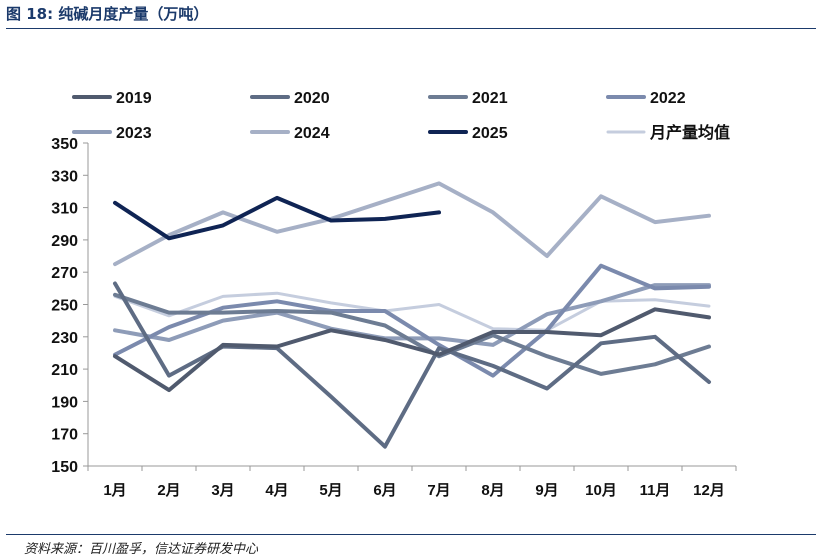 The height and width of the screenshot is (559, 822). What do you see at coordinates (64, 435) in the screenshot?
I see `y-tick-label: 170` at bounding box center [64, 435].